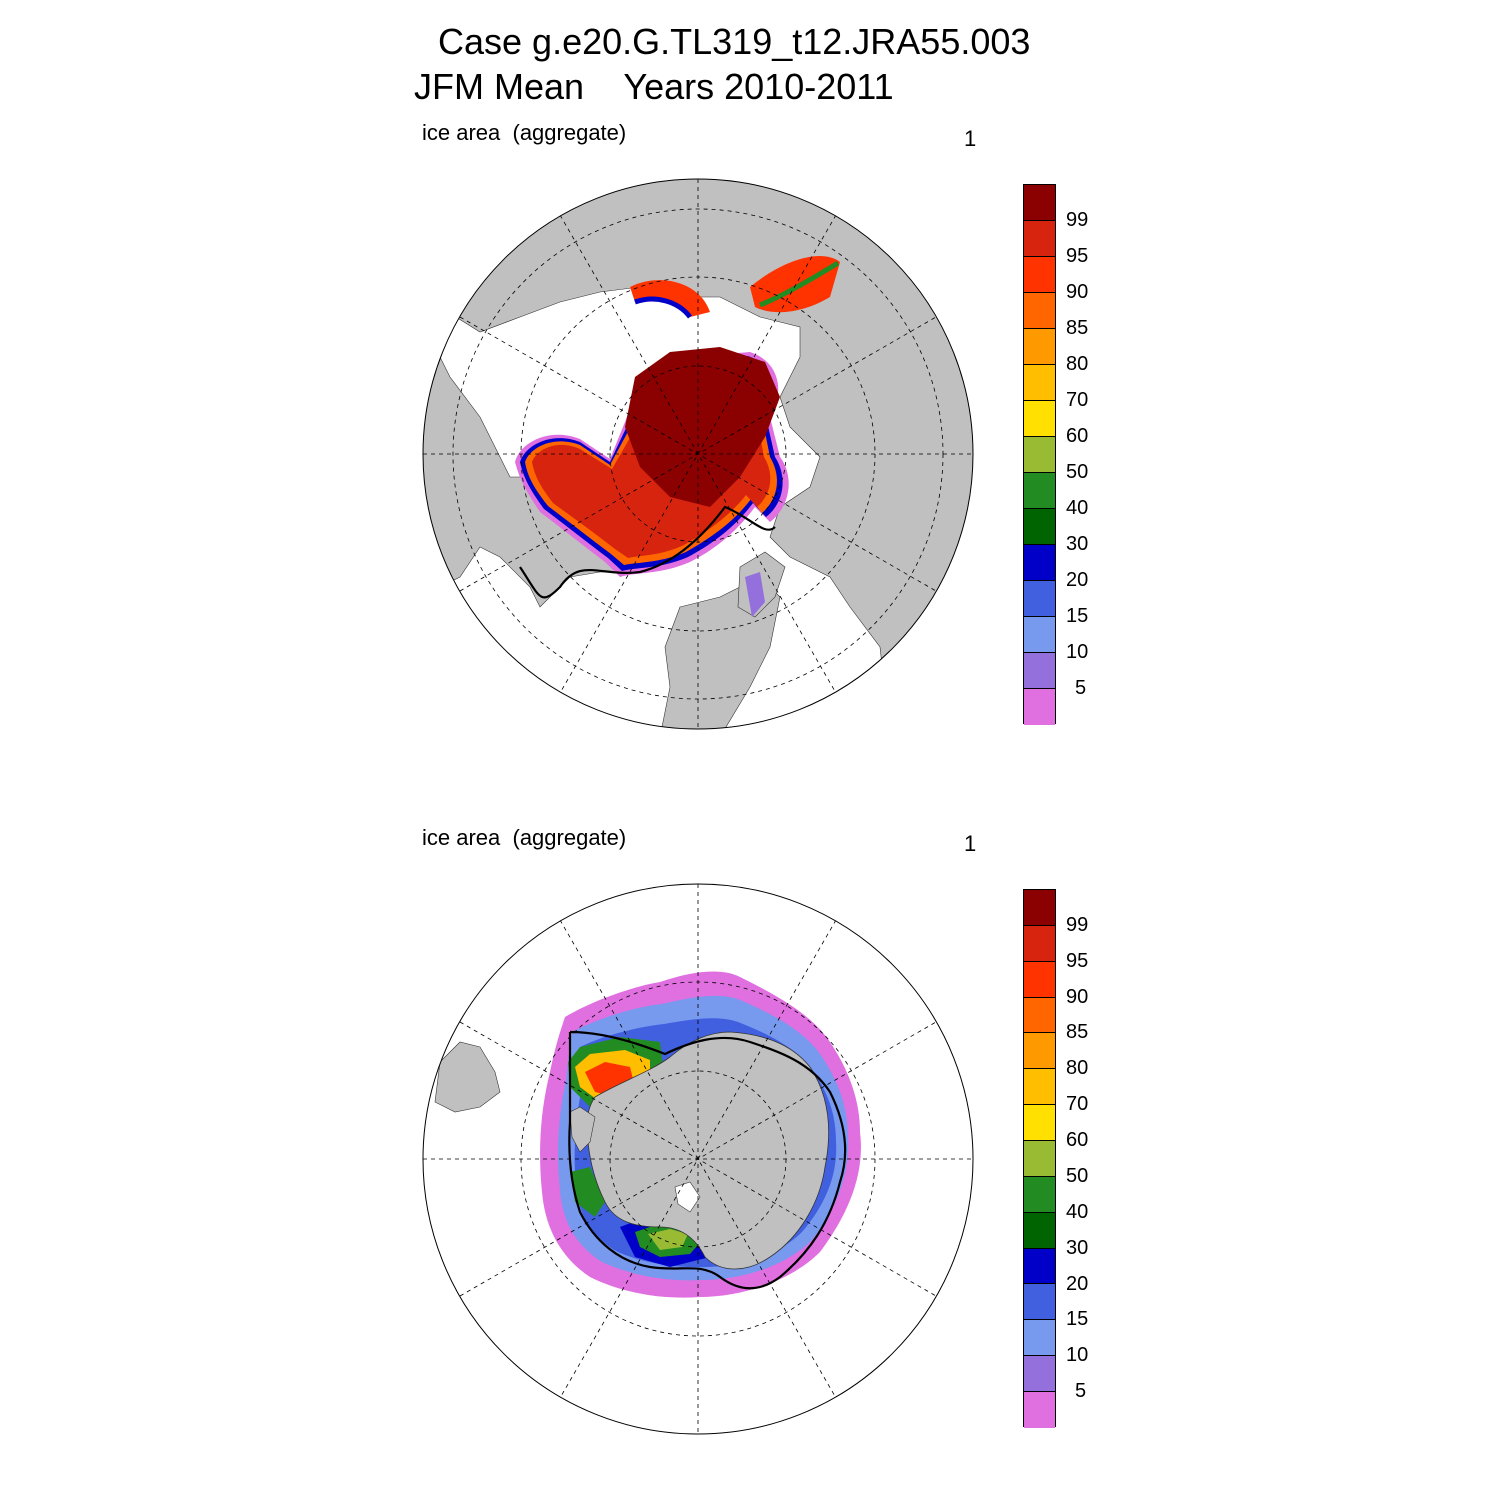 The width and height of the screenshot is (1500, 1500). What do you see at coordinates (1077, 1355) in the screenshot?
I see `south-colorbar-tick-label: 10` at bounding box center [1077, 1355].